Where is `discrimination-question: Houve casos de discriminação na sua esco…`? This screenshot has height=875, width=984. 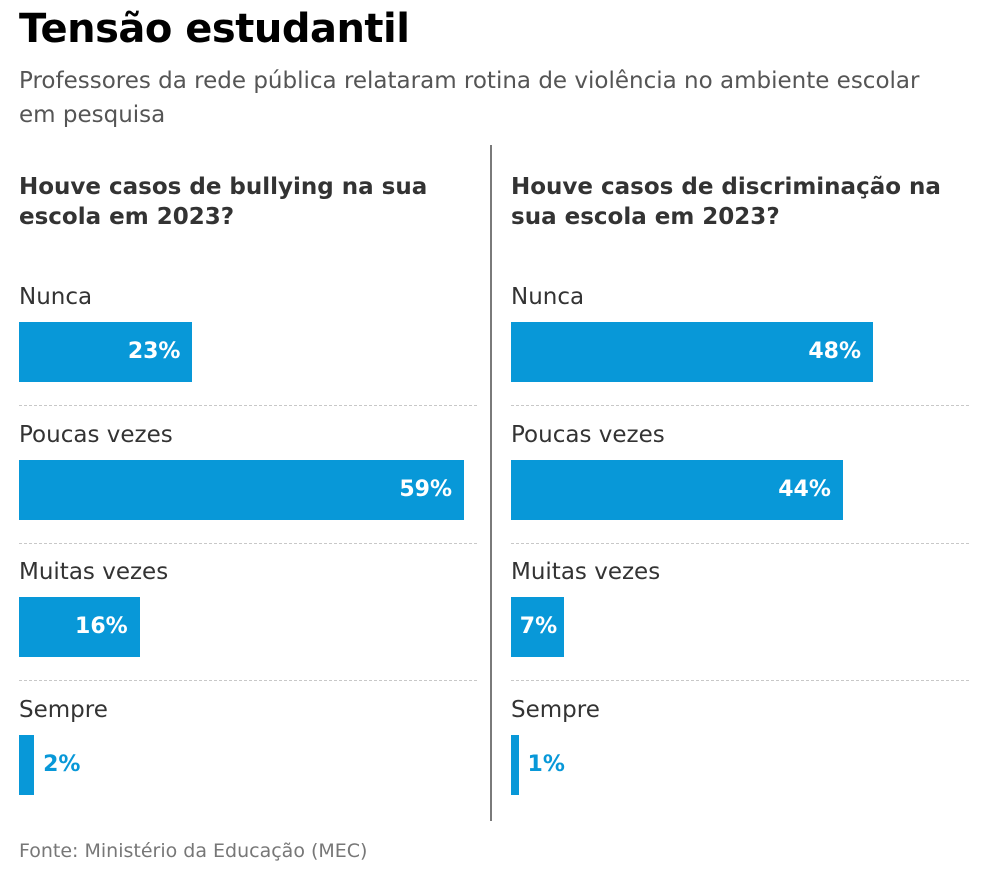 discrimination-question: Houve casos de discriminação na sua esco… is located at coordinates (726, 202).